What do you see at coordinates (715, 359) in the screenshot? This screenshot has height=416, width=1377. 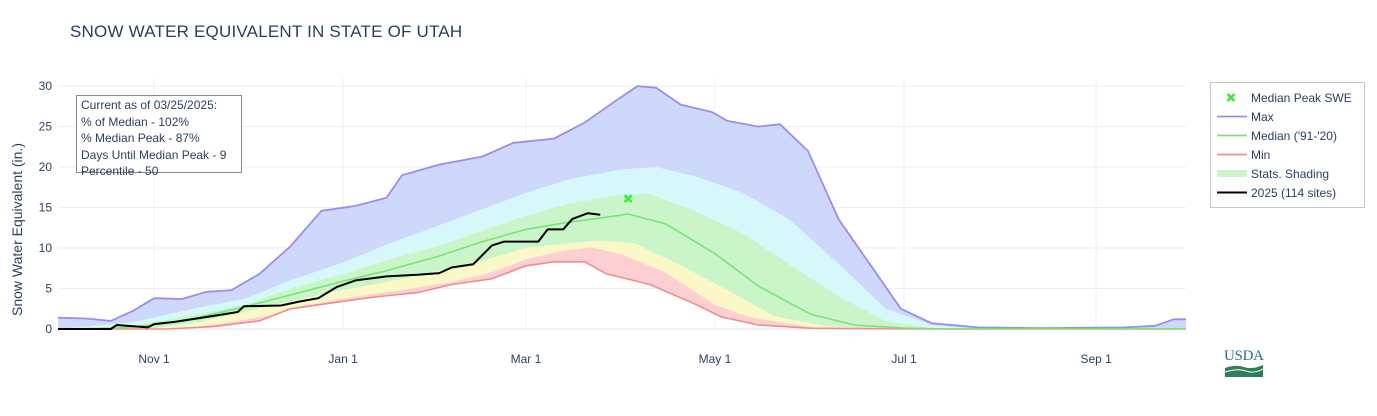 I see `x-tick-label: May 1` at bounding box center [715, 359].